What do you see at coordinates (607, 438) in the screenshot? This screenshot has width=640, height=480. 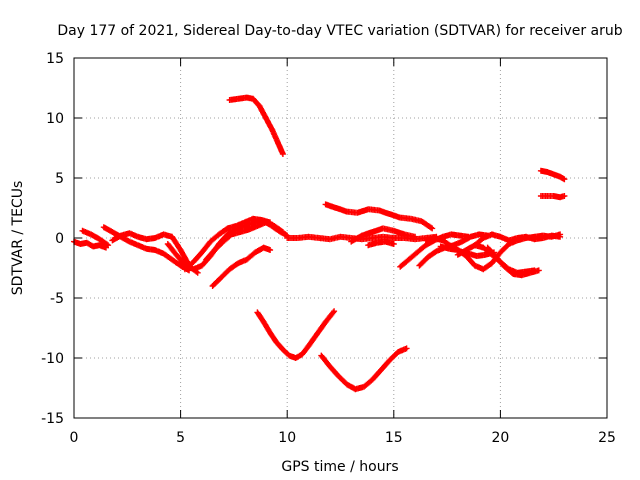 I see `x-tick-label: 25` at bounding box center [607, 438].